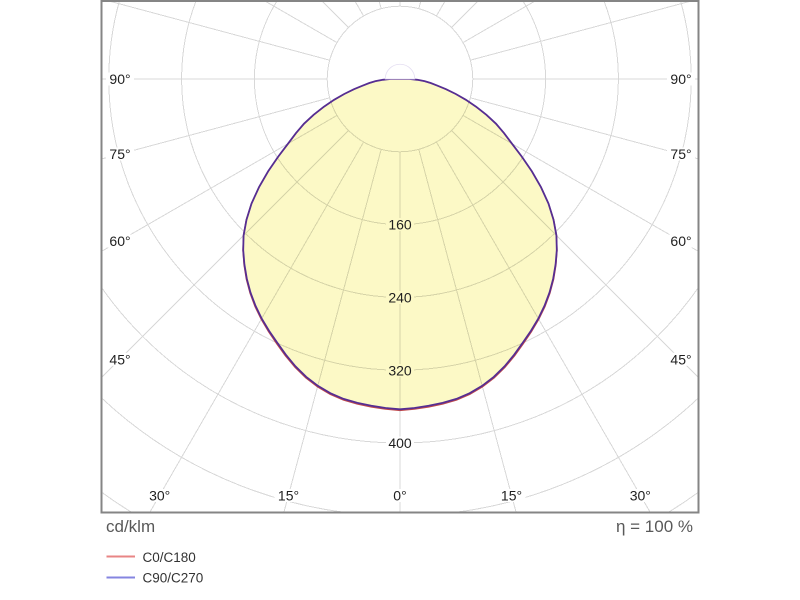  What do you see at coordinates (400, 225) in the screenshot?
I see `svg-text: 160` at bounding box center [400, 225].